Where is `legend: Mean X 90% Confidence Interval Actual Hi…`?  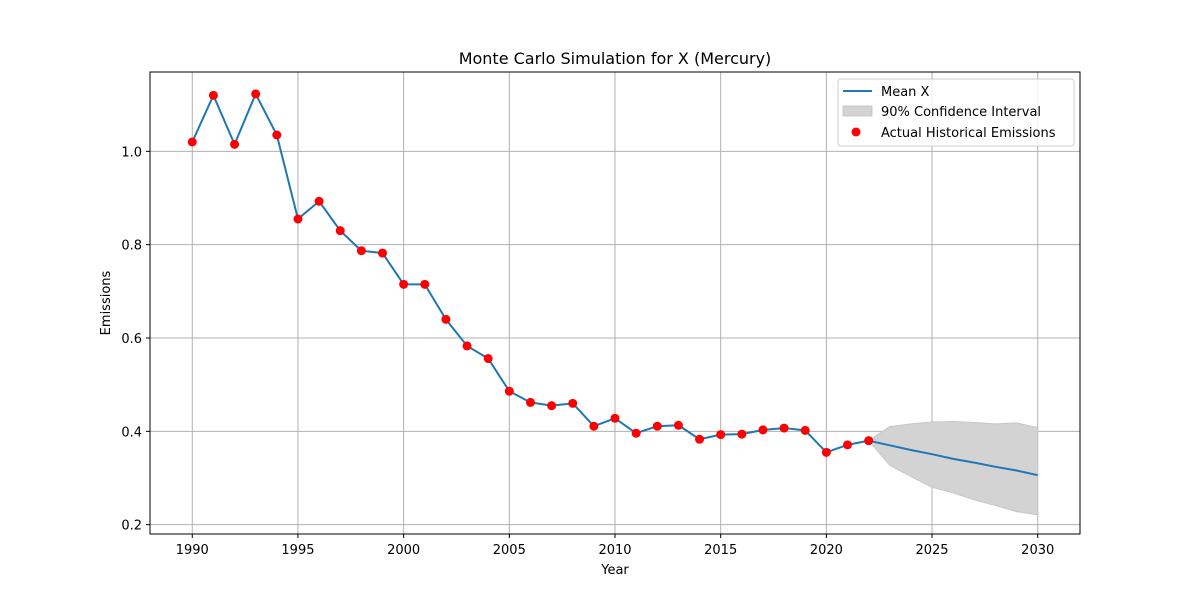
legend: Mean X 90% Confidence Interval Actual Hi… is located at coordinates (956, 112).